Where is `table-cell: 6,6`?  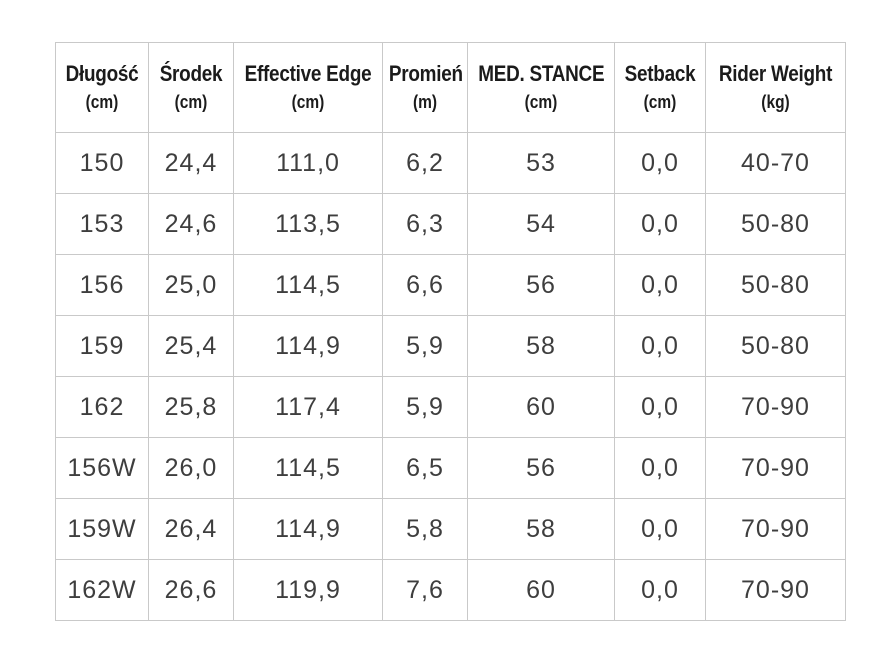 table-cell: 6,6 is located at coordinates (425, 285).